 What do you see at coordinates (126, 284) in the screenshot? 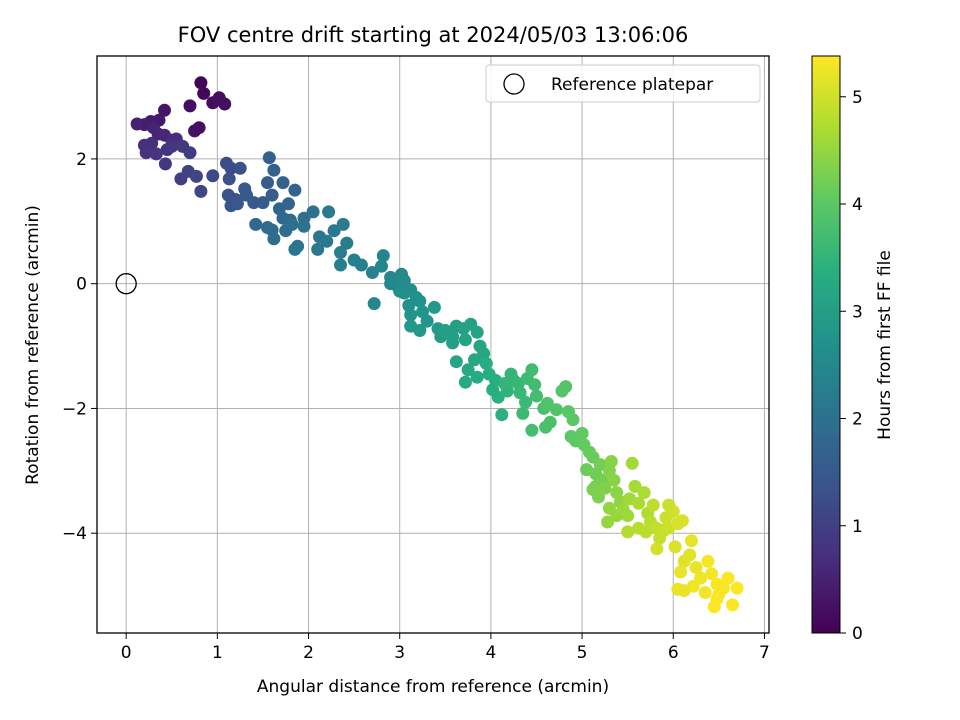
I see `reference-platepar-marker` at bounding box center [126, 284].